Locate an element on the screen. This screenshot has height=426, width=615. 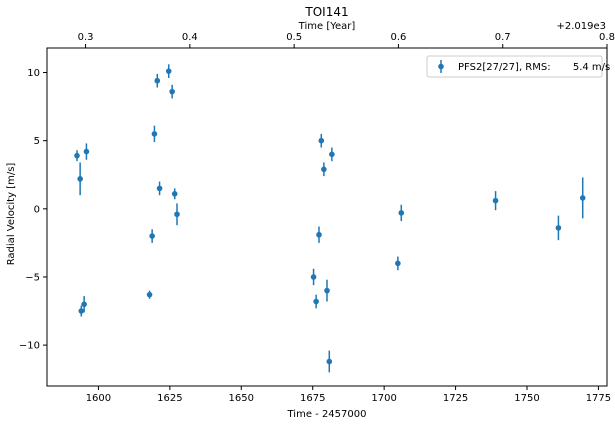
legend-box is located at coordinates (514, 66).